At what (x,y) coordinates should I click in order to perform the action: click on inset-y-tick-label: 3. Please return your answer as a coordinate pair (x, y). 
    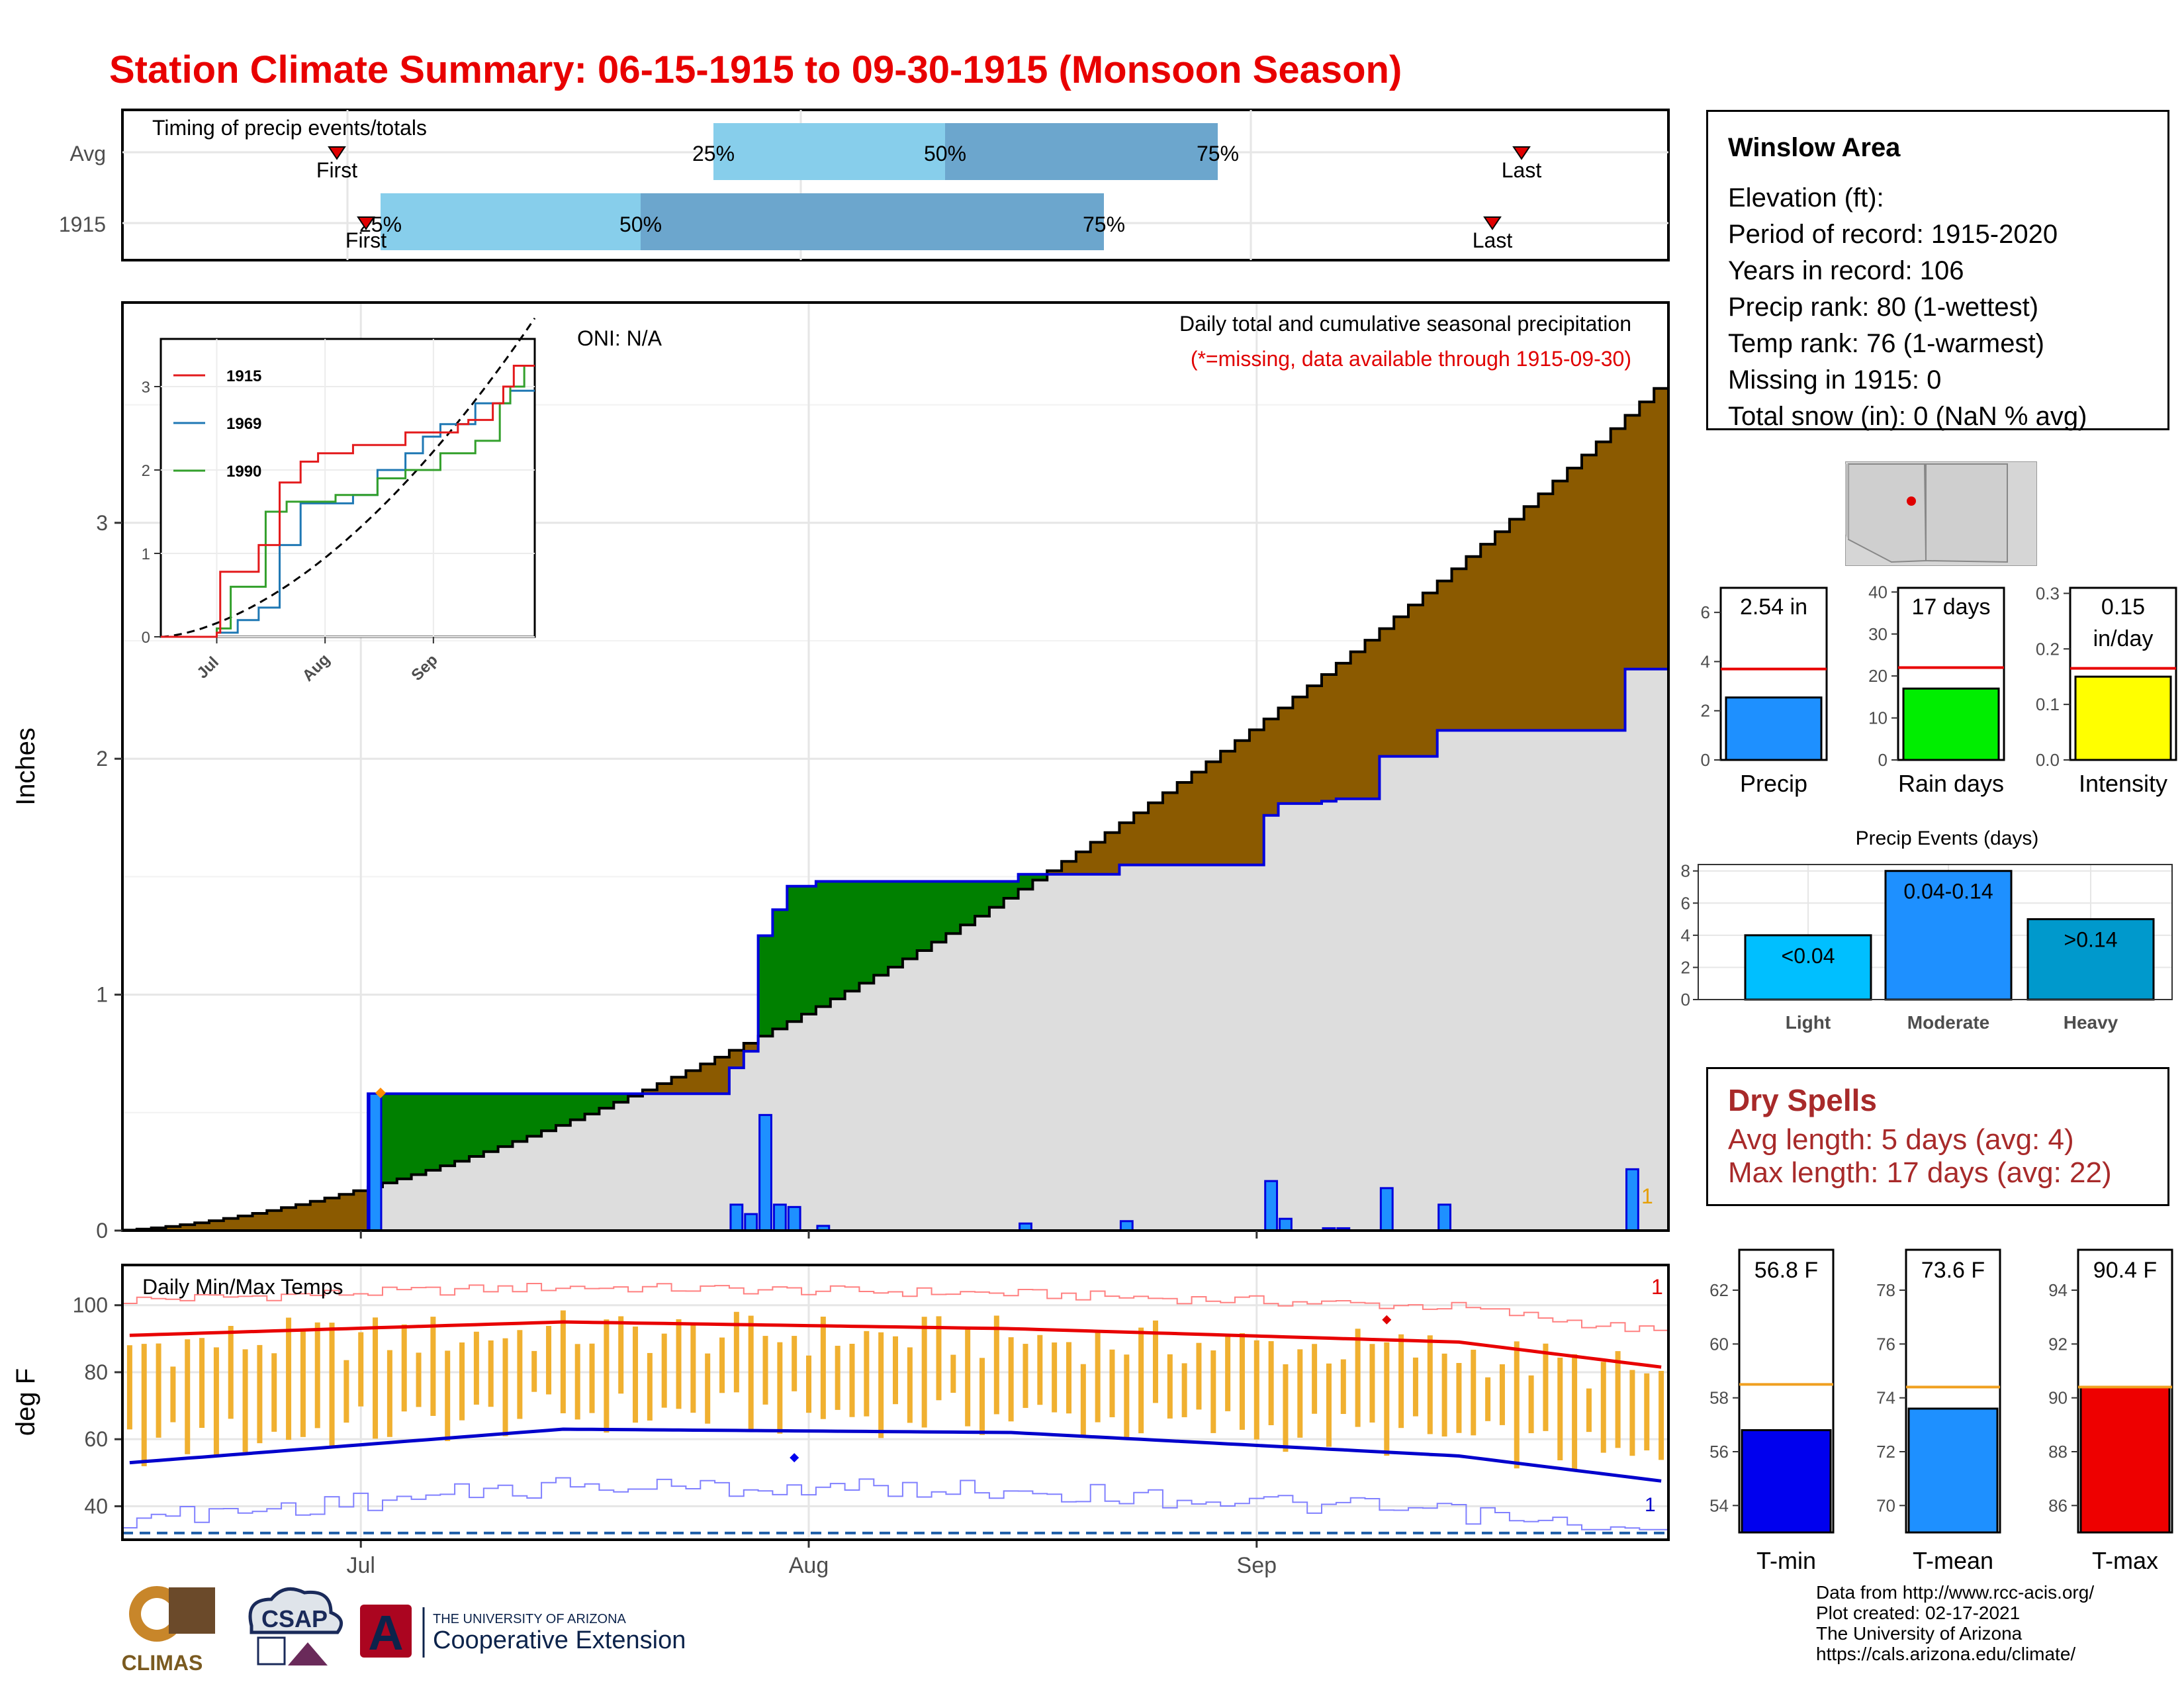
    Looking at the image, I should click on (146, 388).